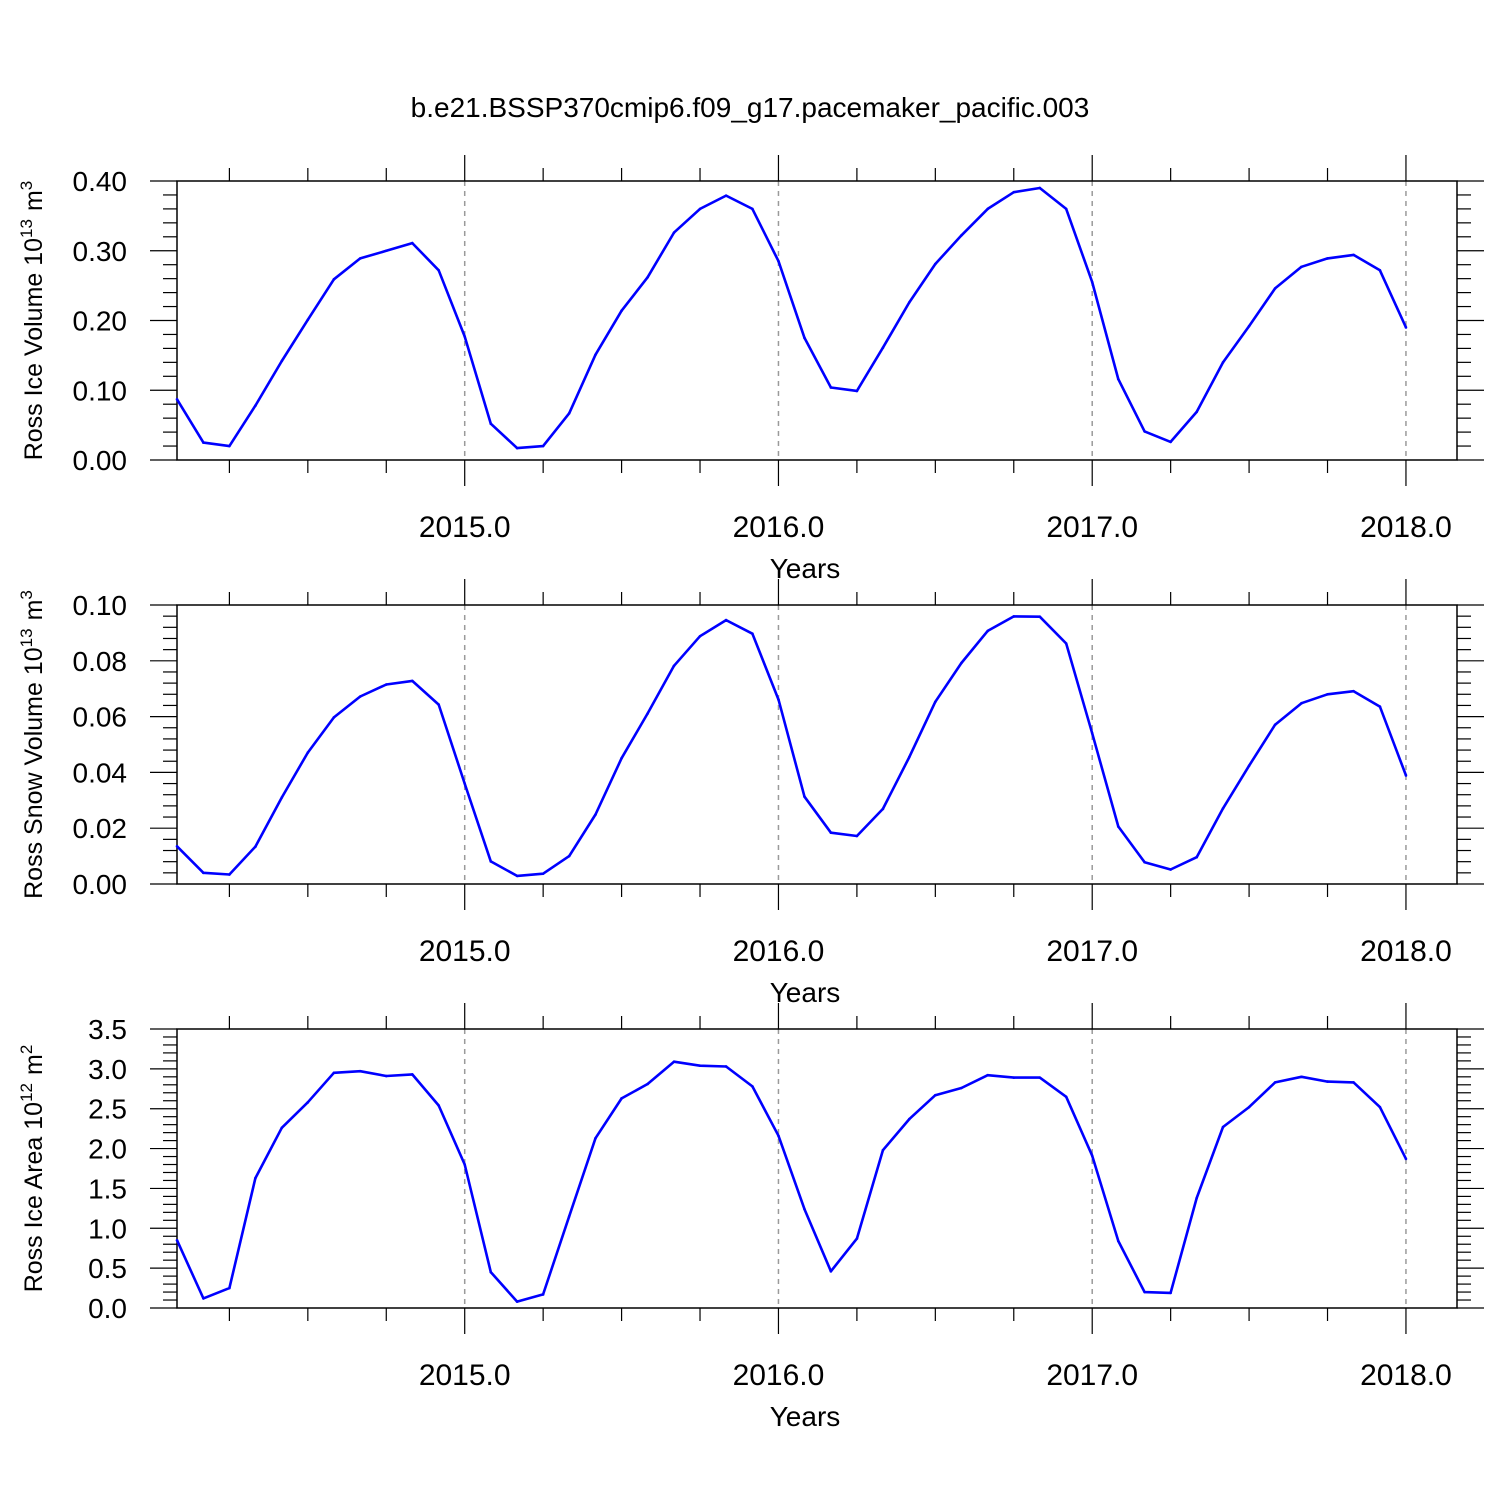 The width and height of the screenshot is (1500, 1500). What do you see at coordinates (107, 1188) in the screenshot?
I see `y-tick-label: 1.5` at bounding box center [107, 1188].